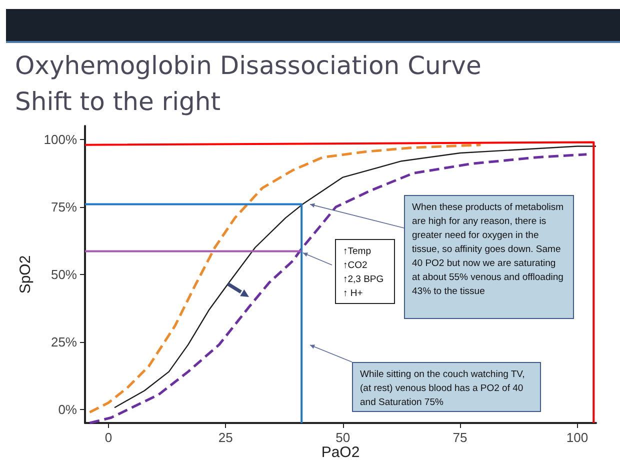 The width and height of the screenshot is (620, 467). What do you see at coordinates (460, 437) in the screenshot?
I see `x-tick-label: 75` at bounding box center [460, 437].